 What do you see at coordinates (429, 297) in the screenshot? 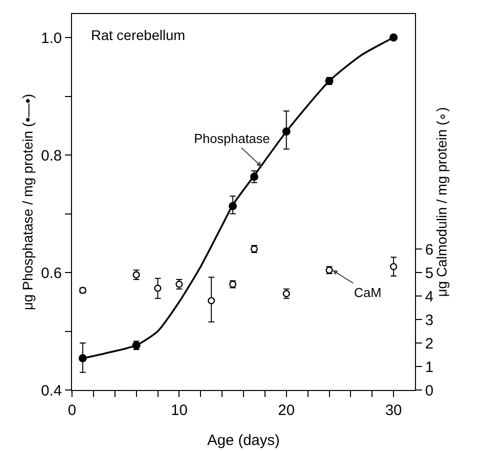
I see `y2-tick-label: 4` at bounding box center [429, 297].